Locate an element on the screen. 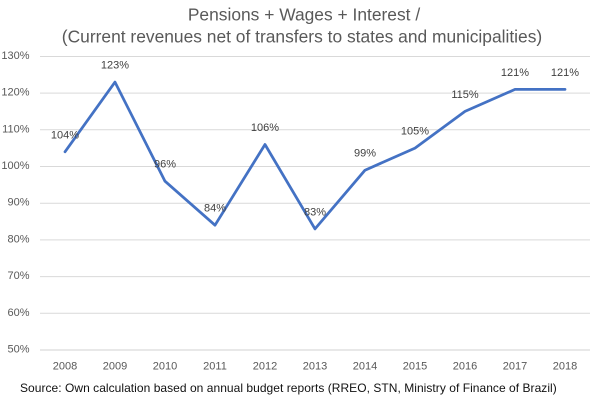  svg-text: 83% is located at coordinates (315, 212).